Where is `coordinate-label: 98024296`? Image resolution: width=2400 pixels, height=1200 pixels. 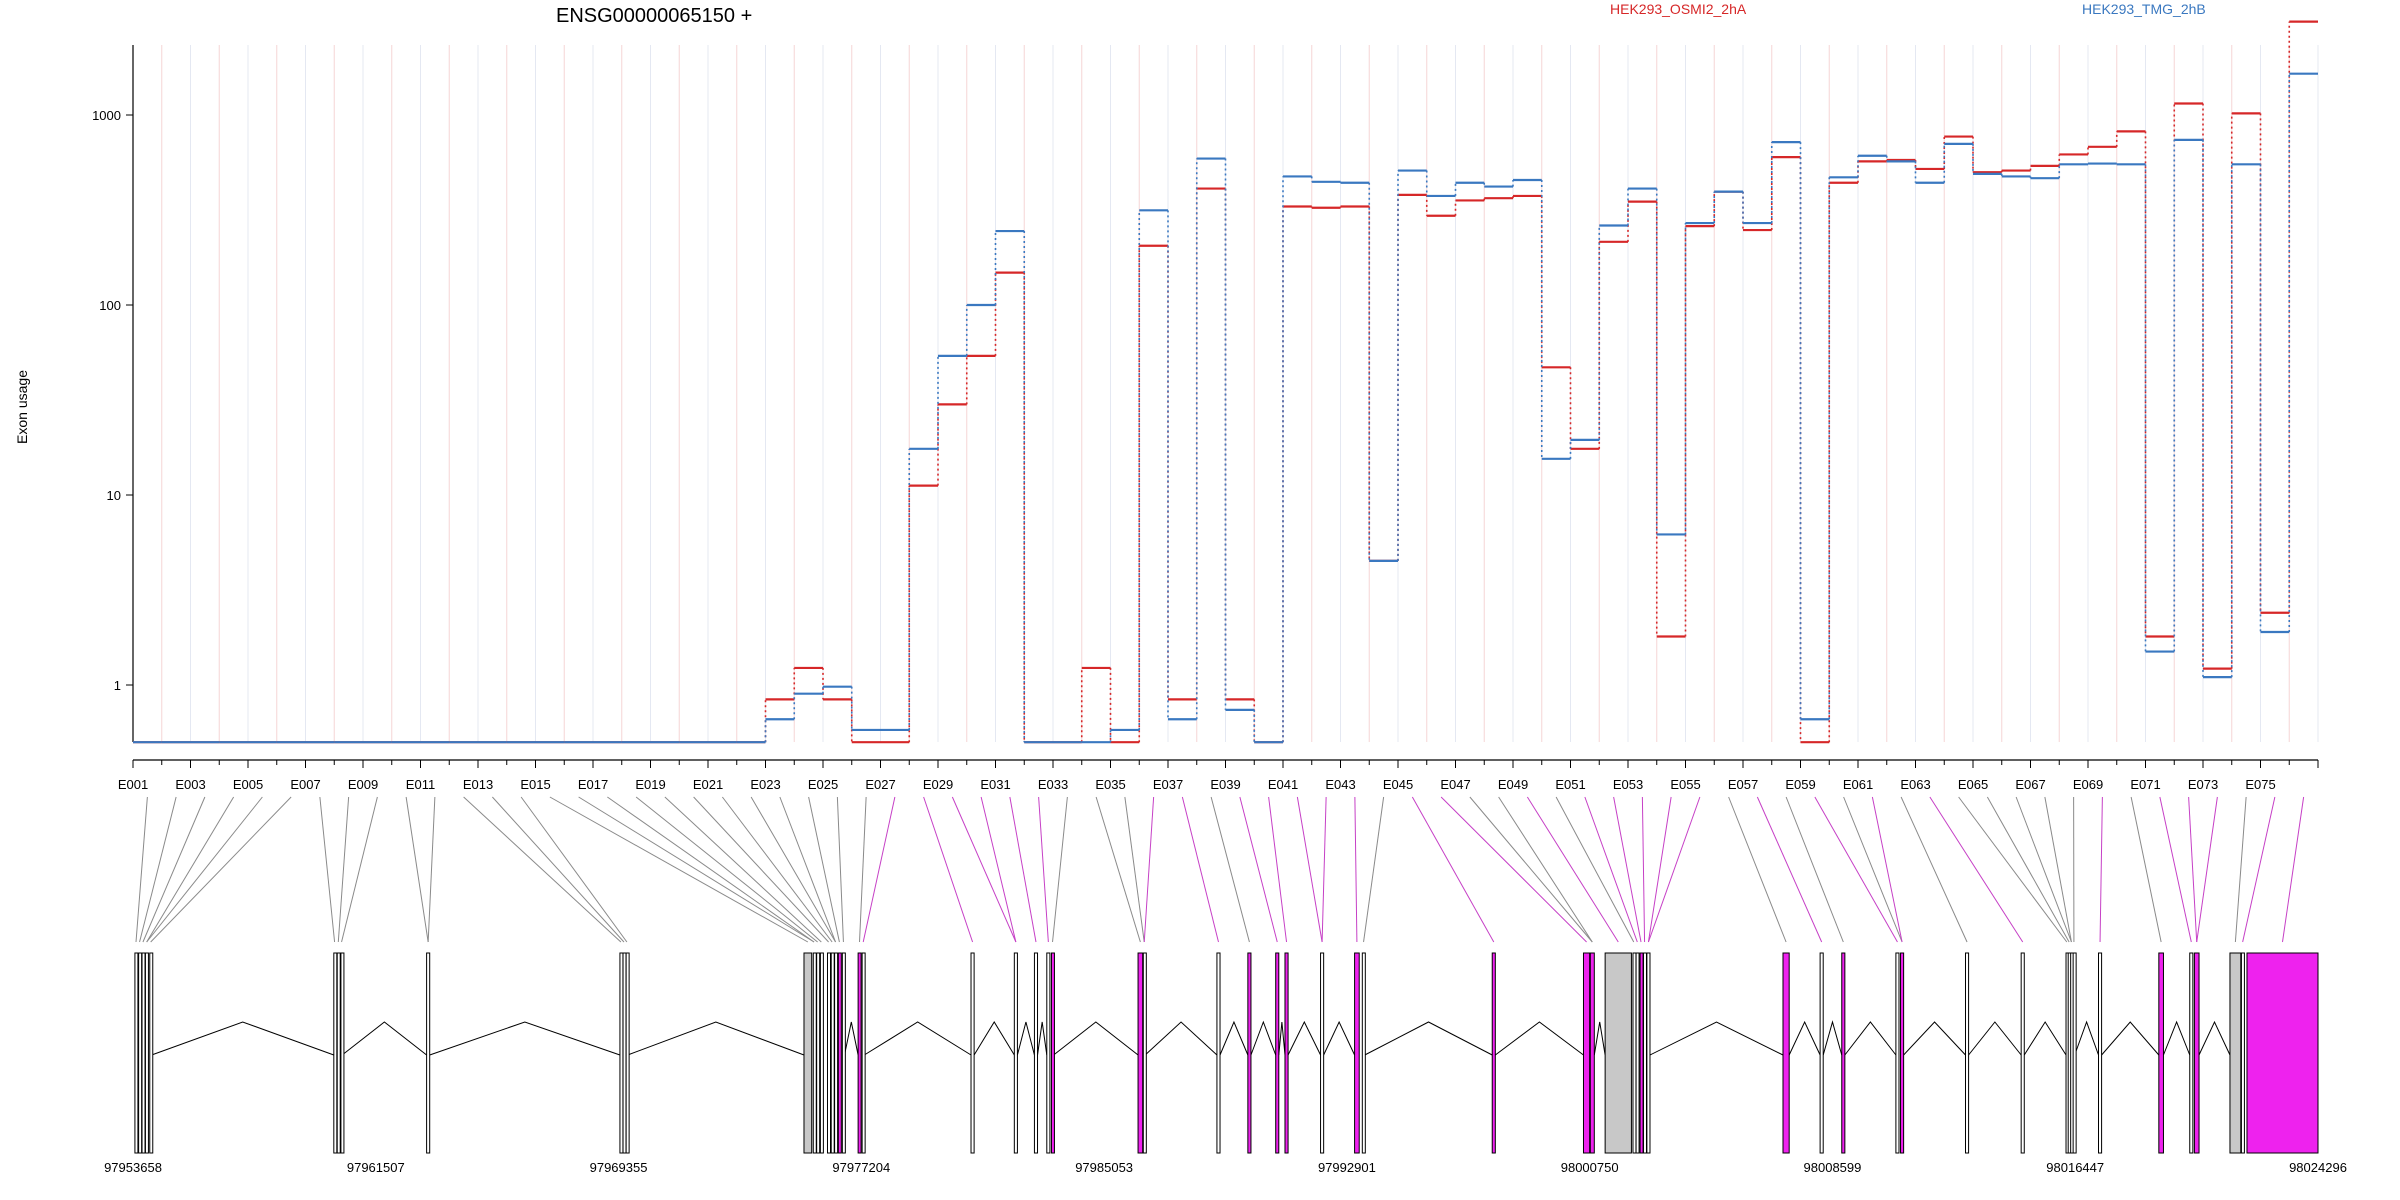 coordinate-label: 98024296 is located at coordinates (2318, 1167).